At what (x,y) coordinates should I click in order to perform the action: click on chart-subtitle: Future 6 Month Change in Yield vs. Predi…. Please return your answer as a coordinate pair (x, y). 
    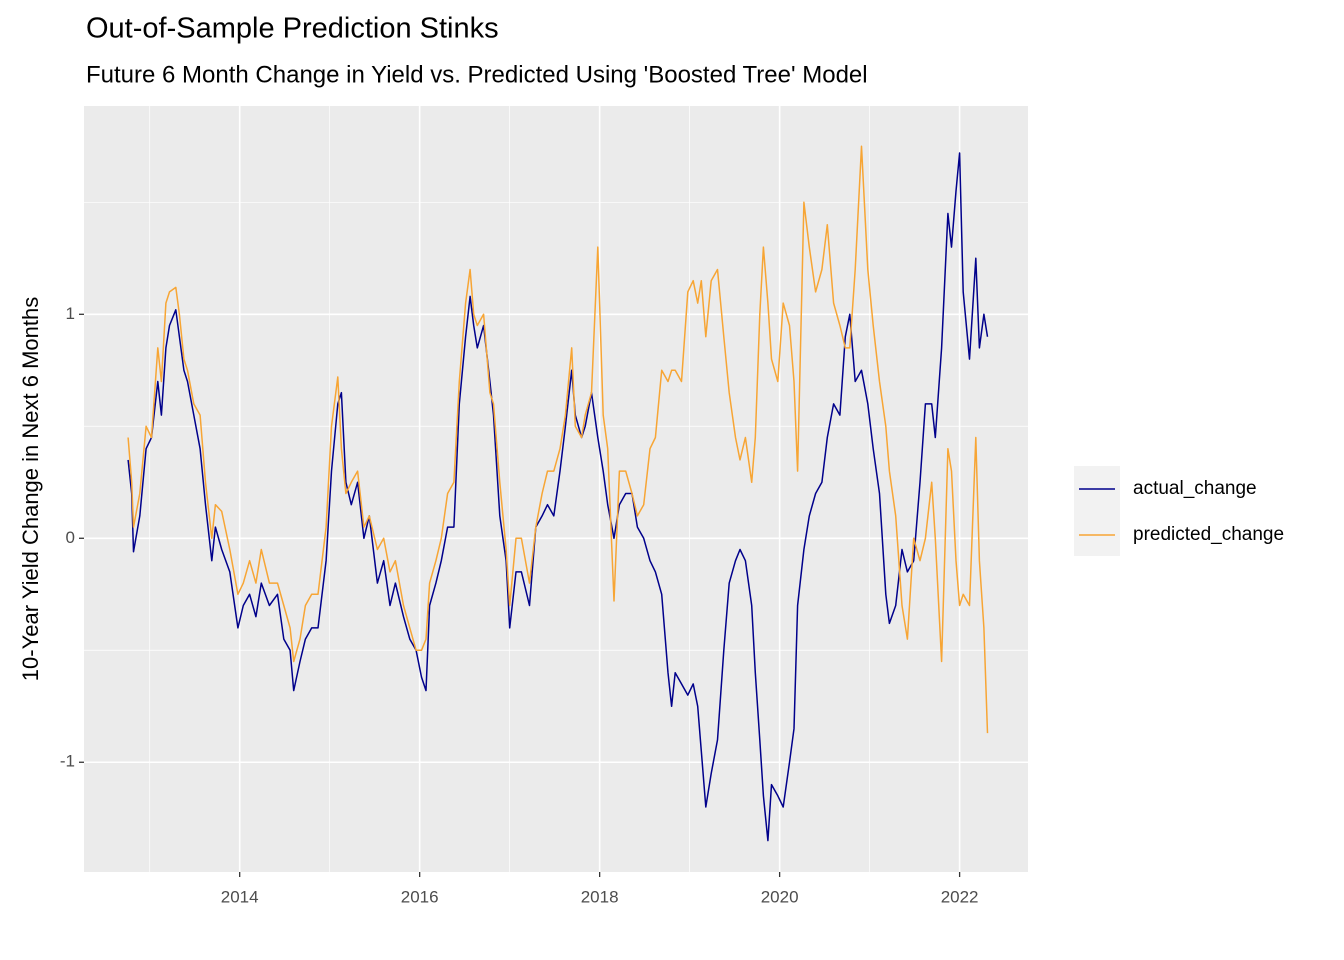
    Looking at the image, I should click on (477, 74).